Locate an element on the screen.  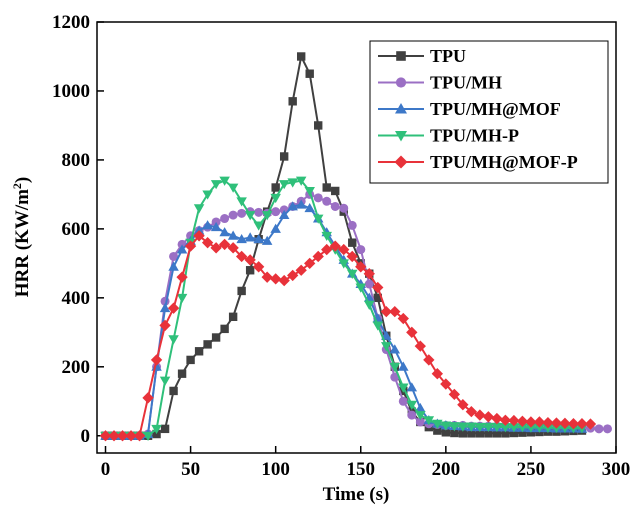
y-tick-label: 400 is located at coordinates (76, 298).